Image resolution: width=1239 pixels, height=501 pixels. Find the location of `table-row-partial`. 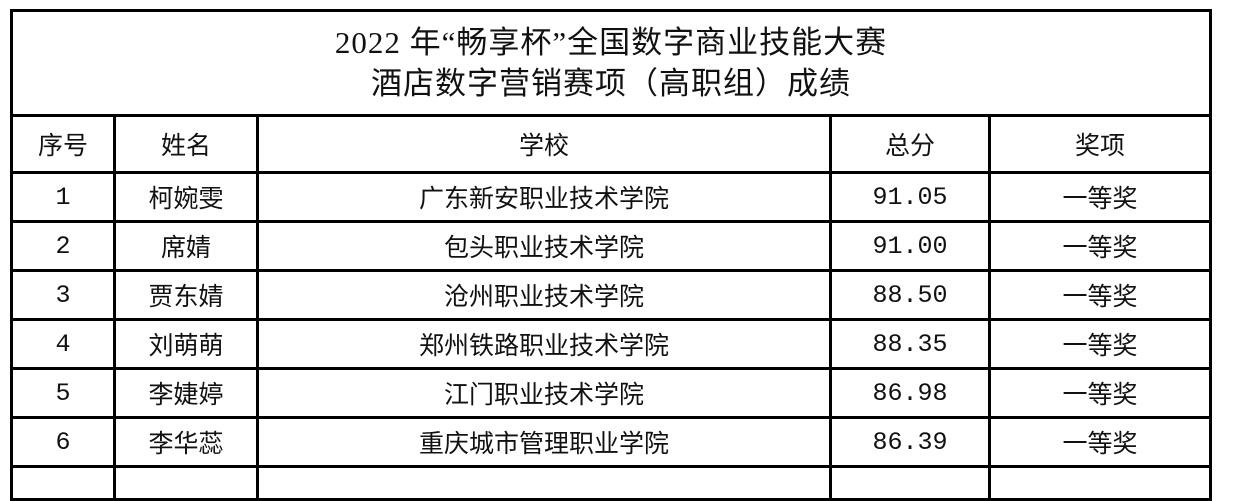

table-row-partial is located at coordinates (611, 483).